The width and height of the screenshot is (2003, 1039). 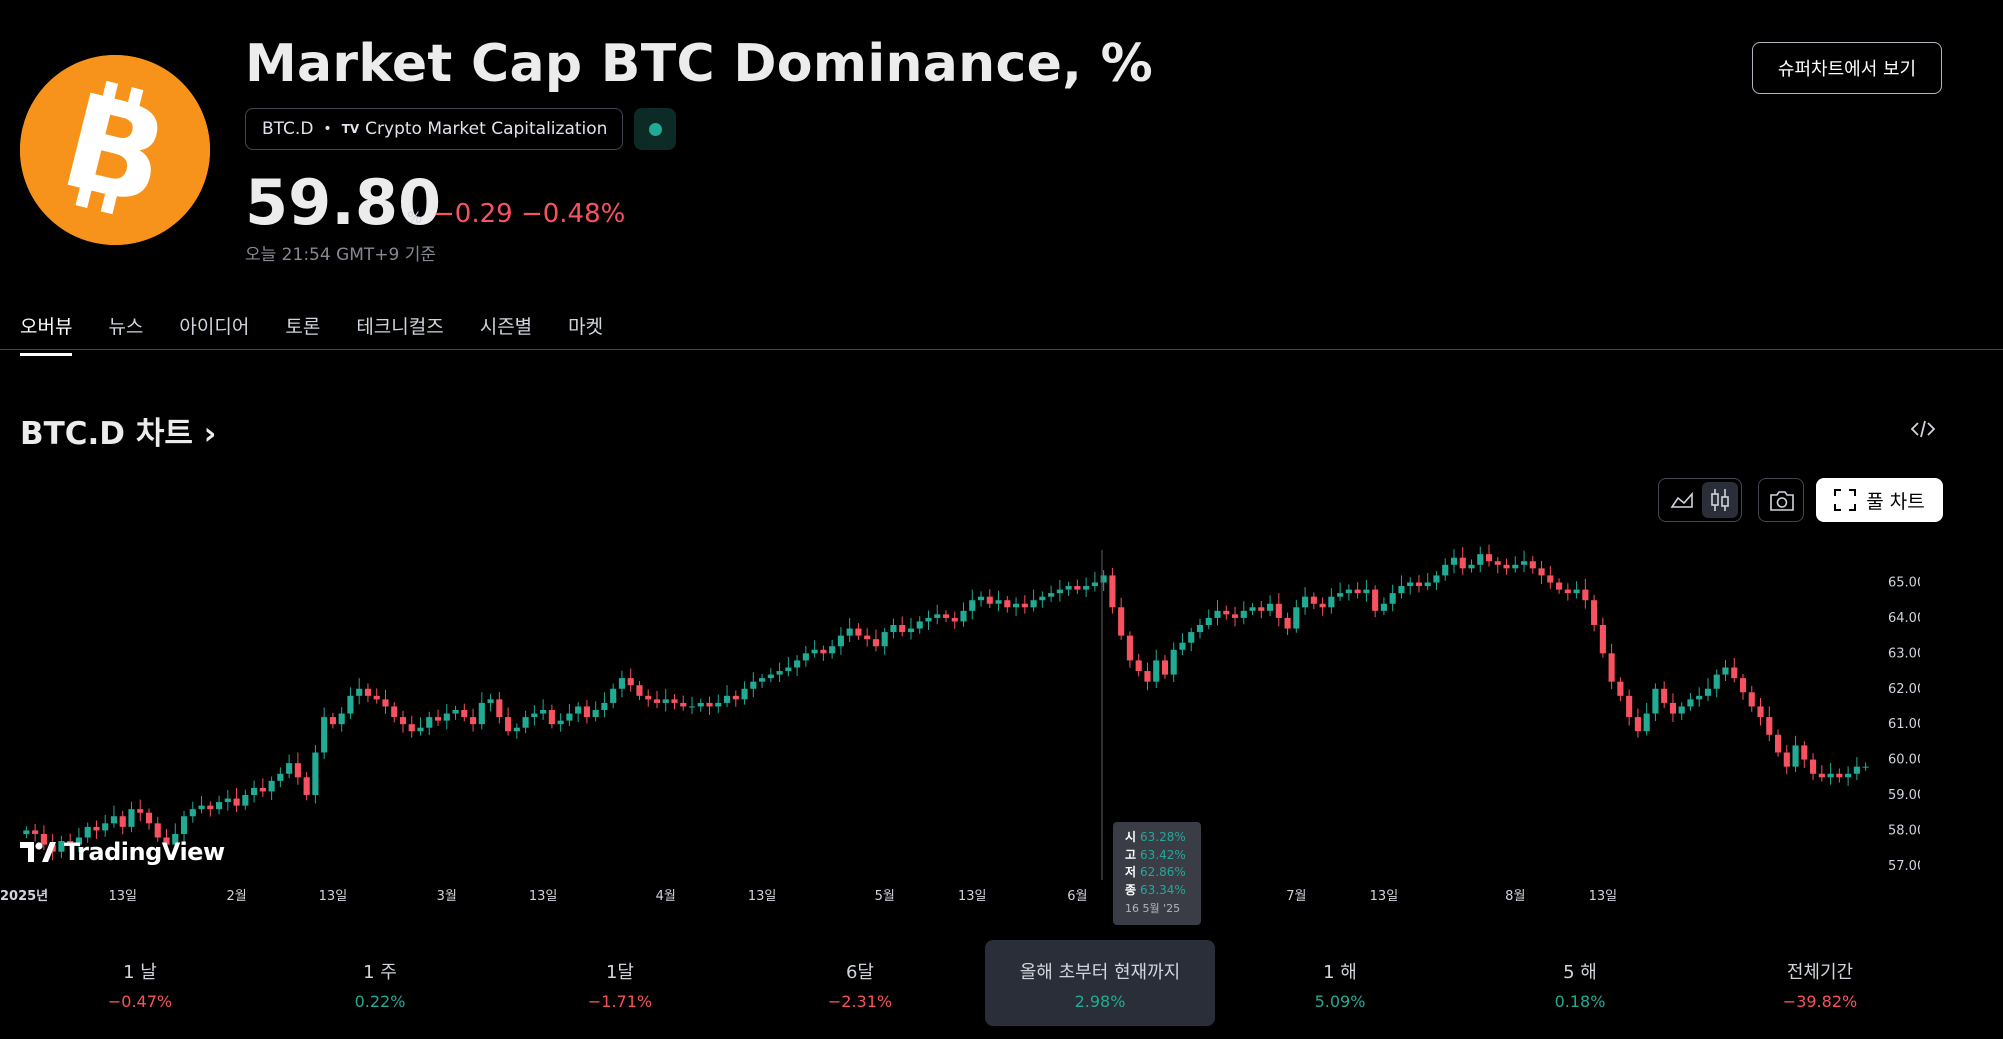 What do you see at coordinates (380, 983) in the screenshot?
I see `period-item: 1 주 0.22%` at bounding box center [380, 983].